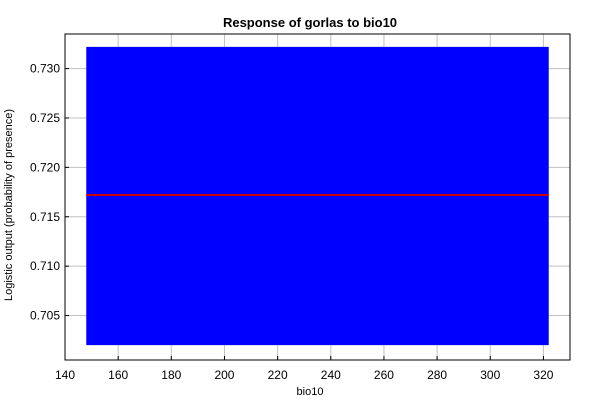 The height and width of the screenshot is (400, 600). Describe the element at coordinates (171, 375) in the screenshot. I see `x-tick-label: 180` at that location.